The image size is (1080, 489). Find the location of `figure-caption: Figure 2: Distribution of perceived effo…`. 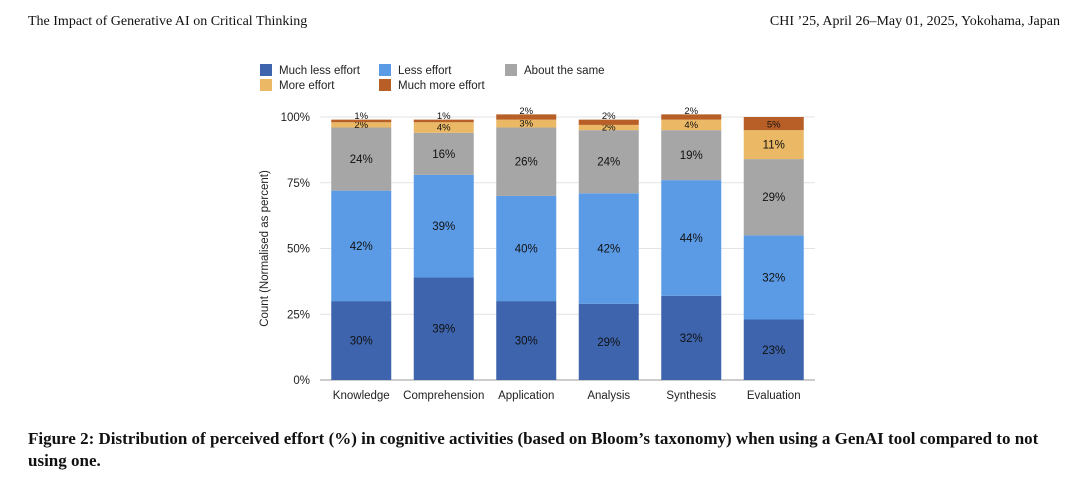

figure-caption: Figure 2: Distribution of perceived effo… is located at coordinates (533, 449).